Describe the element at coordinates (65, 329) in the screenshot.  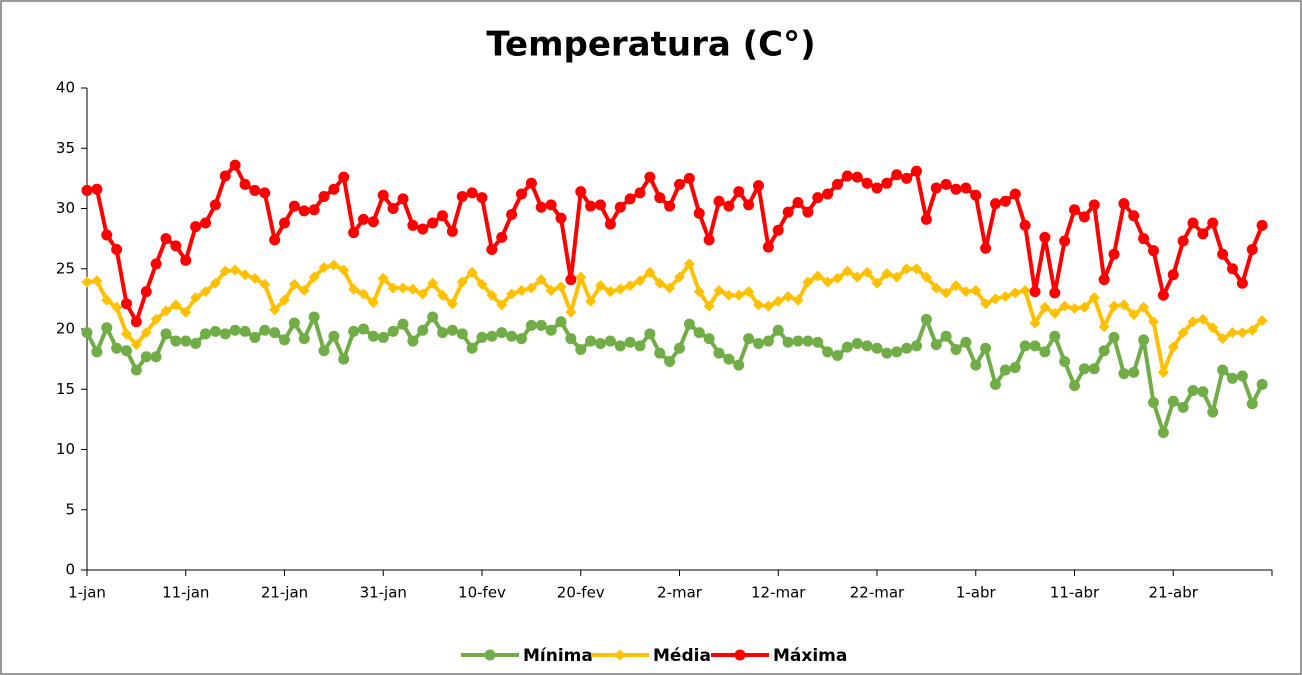
I see `y-tick-label: 20` at that location.